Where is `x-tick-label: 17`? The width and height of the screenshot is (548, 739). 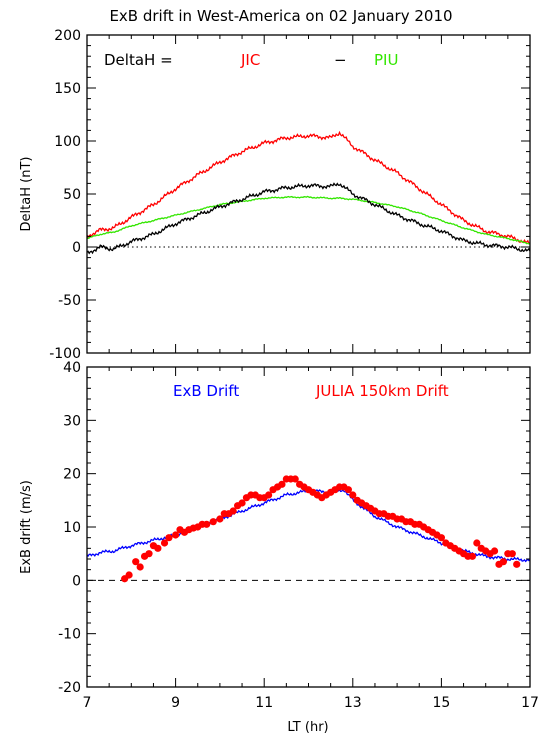
x-tick-label: 17 is located at coordinates (530, 703).